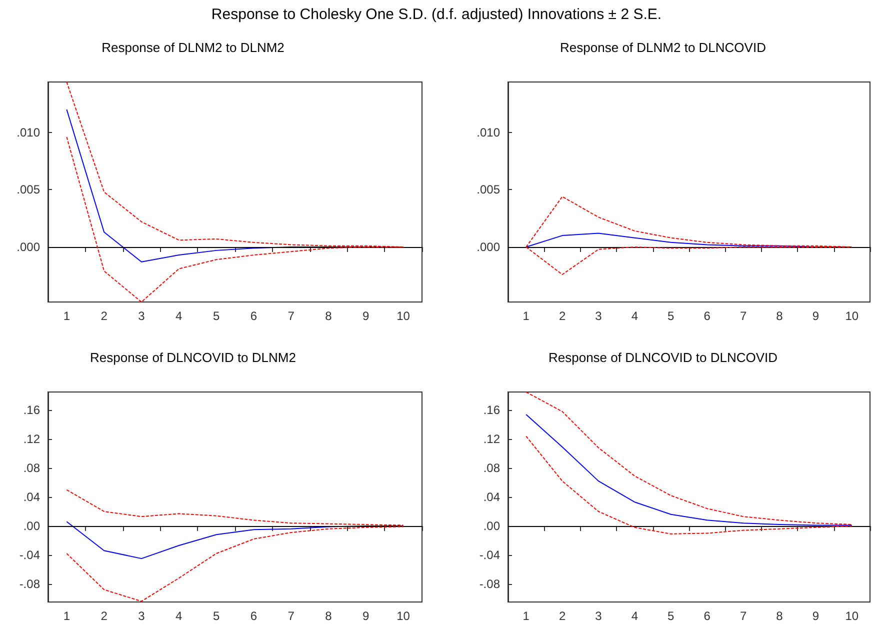 This screenshot has width=873, height=630. Describe the element at coordinates (193, 47) in the screenshot. I see `chart-title: Response of DLNM2 to DLNM2` at that location.